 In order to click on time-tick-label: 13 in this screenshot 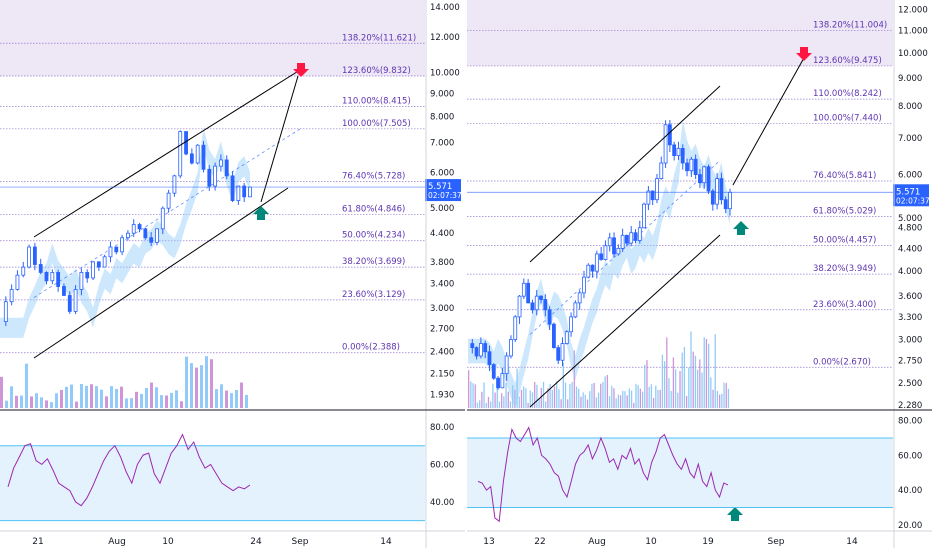, I will do `click(488, 542)`.